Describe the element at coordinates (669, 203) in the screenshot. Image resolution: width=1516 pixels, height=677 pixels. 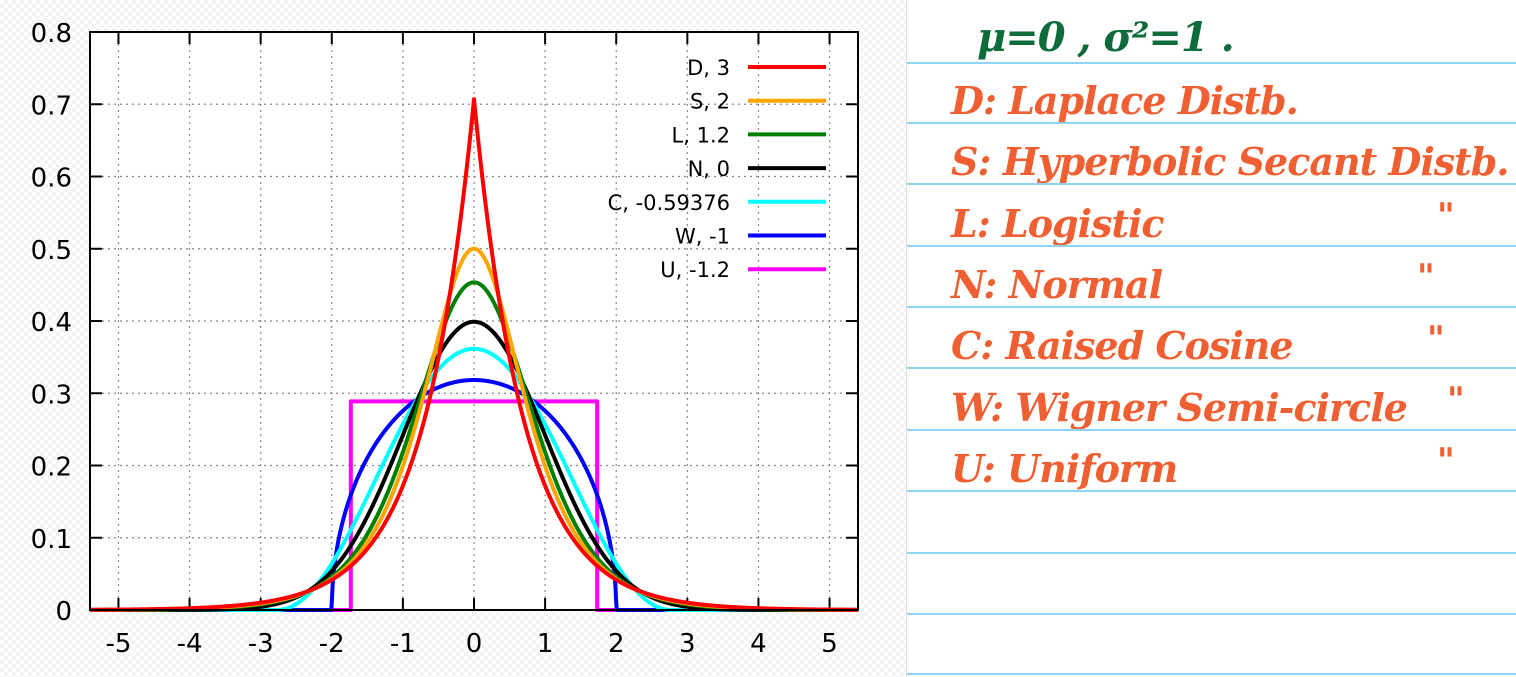
I see `legend-label: C, -0.59376` at that location.